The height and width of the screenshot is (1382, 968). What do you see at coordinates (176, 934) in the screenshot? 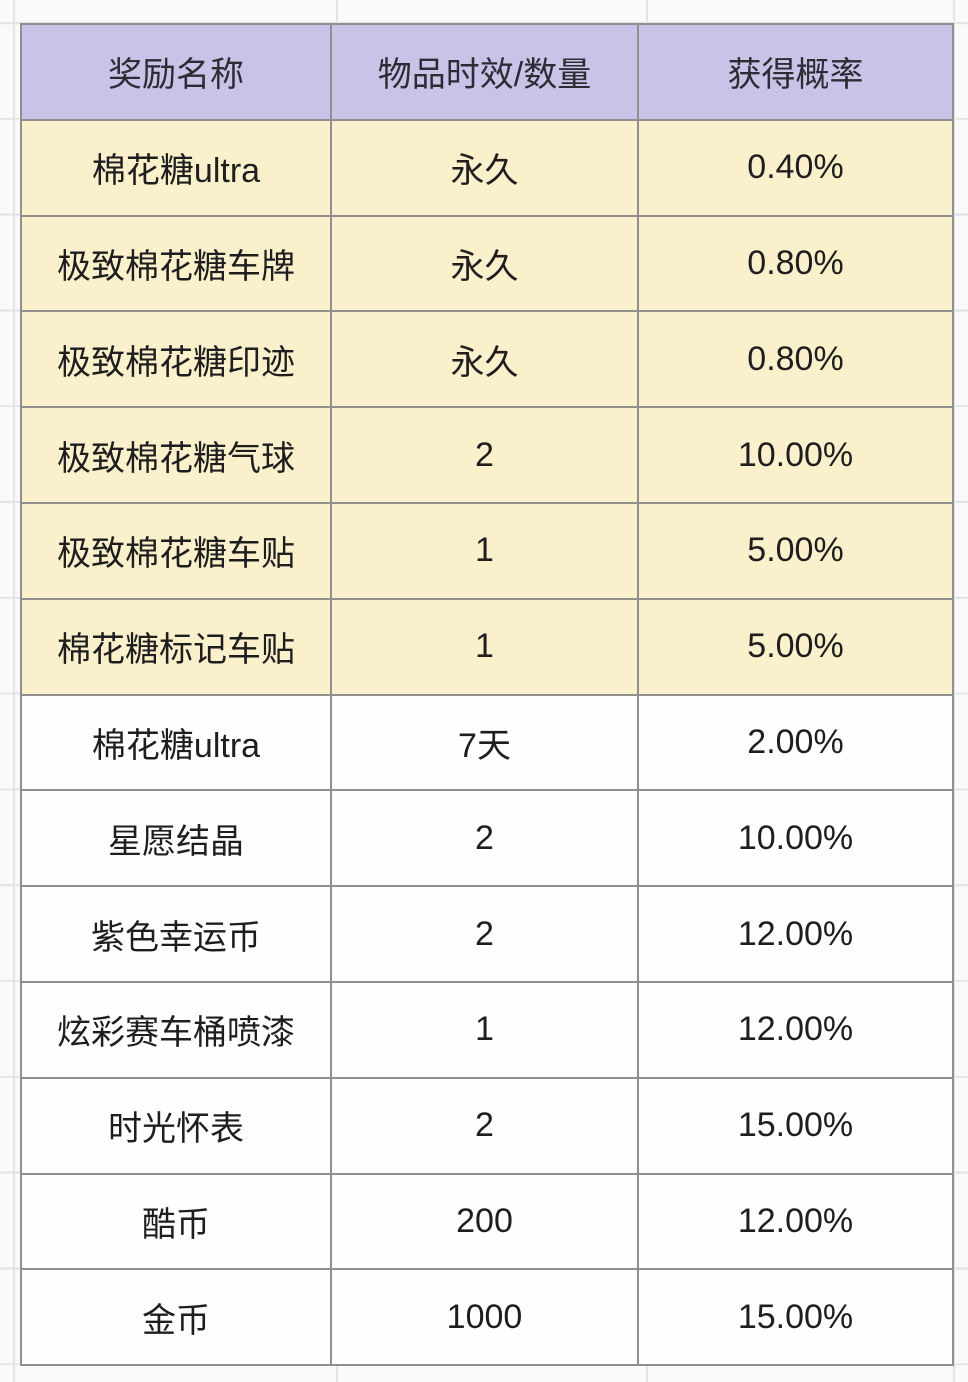
I see `cell-reward-name: 紫色幸运币` at bounding box center [176, 934].